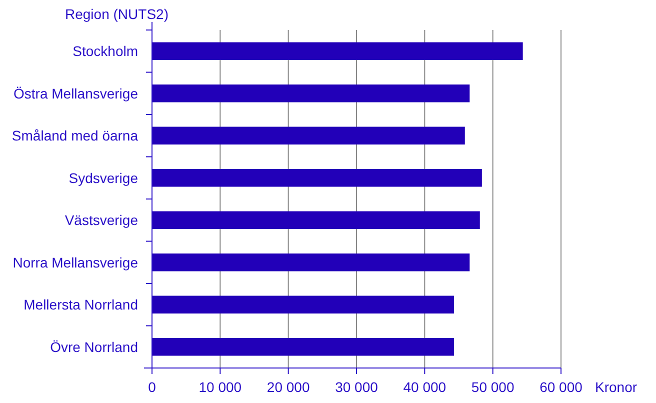 Image resolution: width=656 pixels, height=403 pixels. What do you see at coordinates (424, 387) in the screenshot?
I see `x-tick-label: 40 000` at bounding box center [424, 387].